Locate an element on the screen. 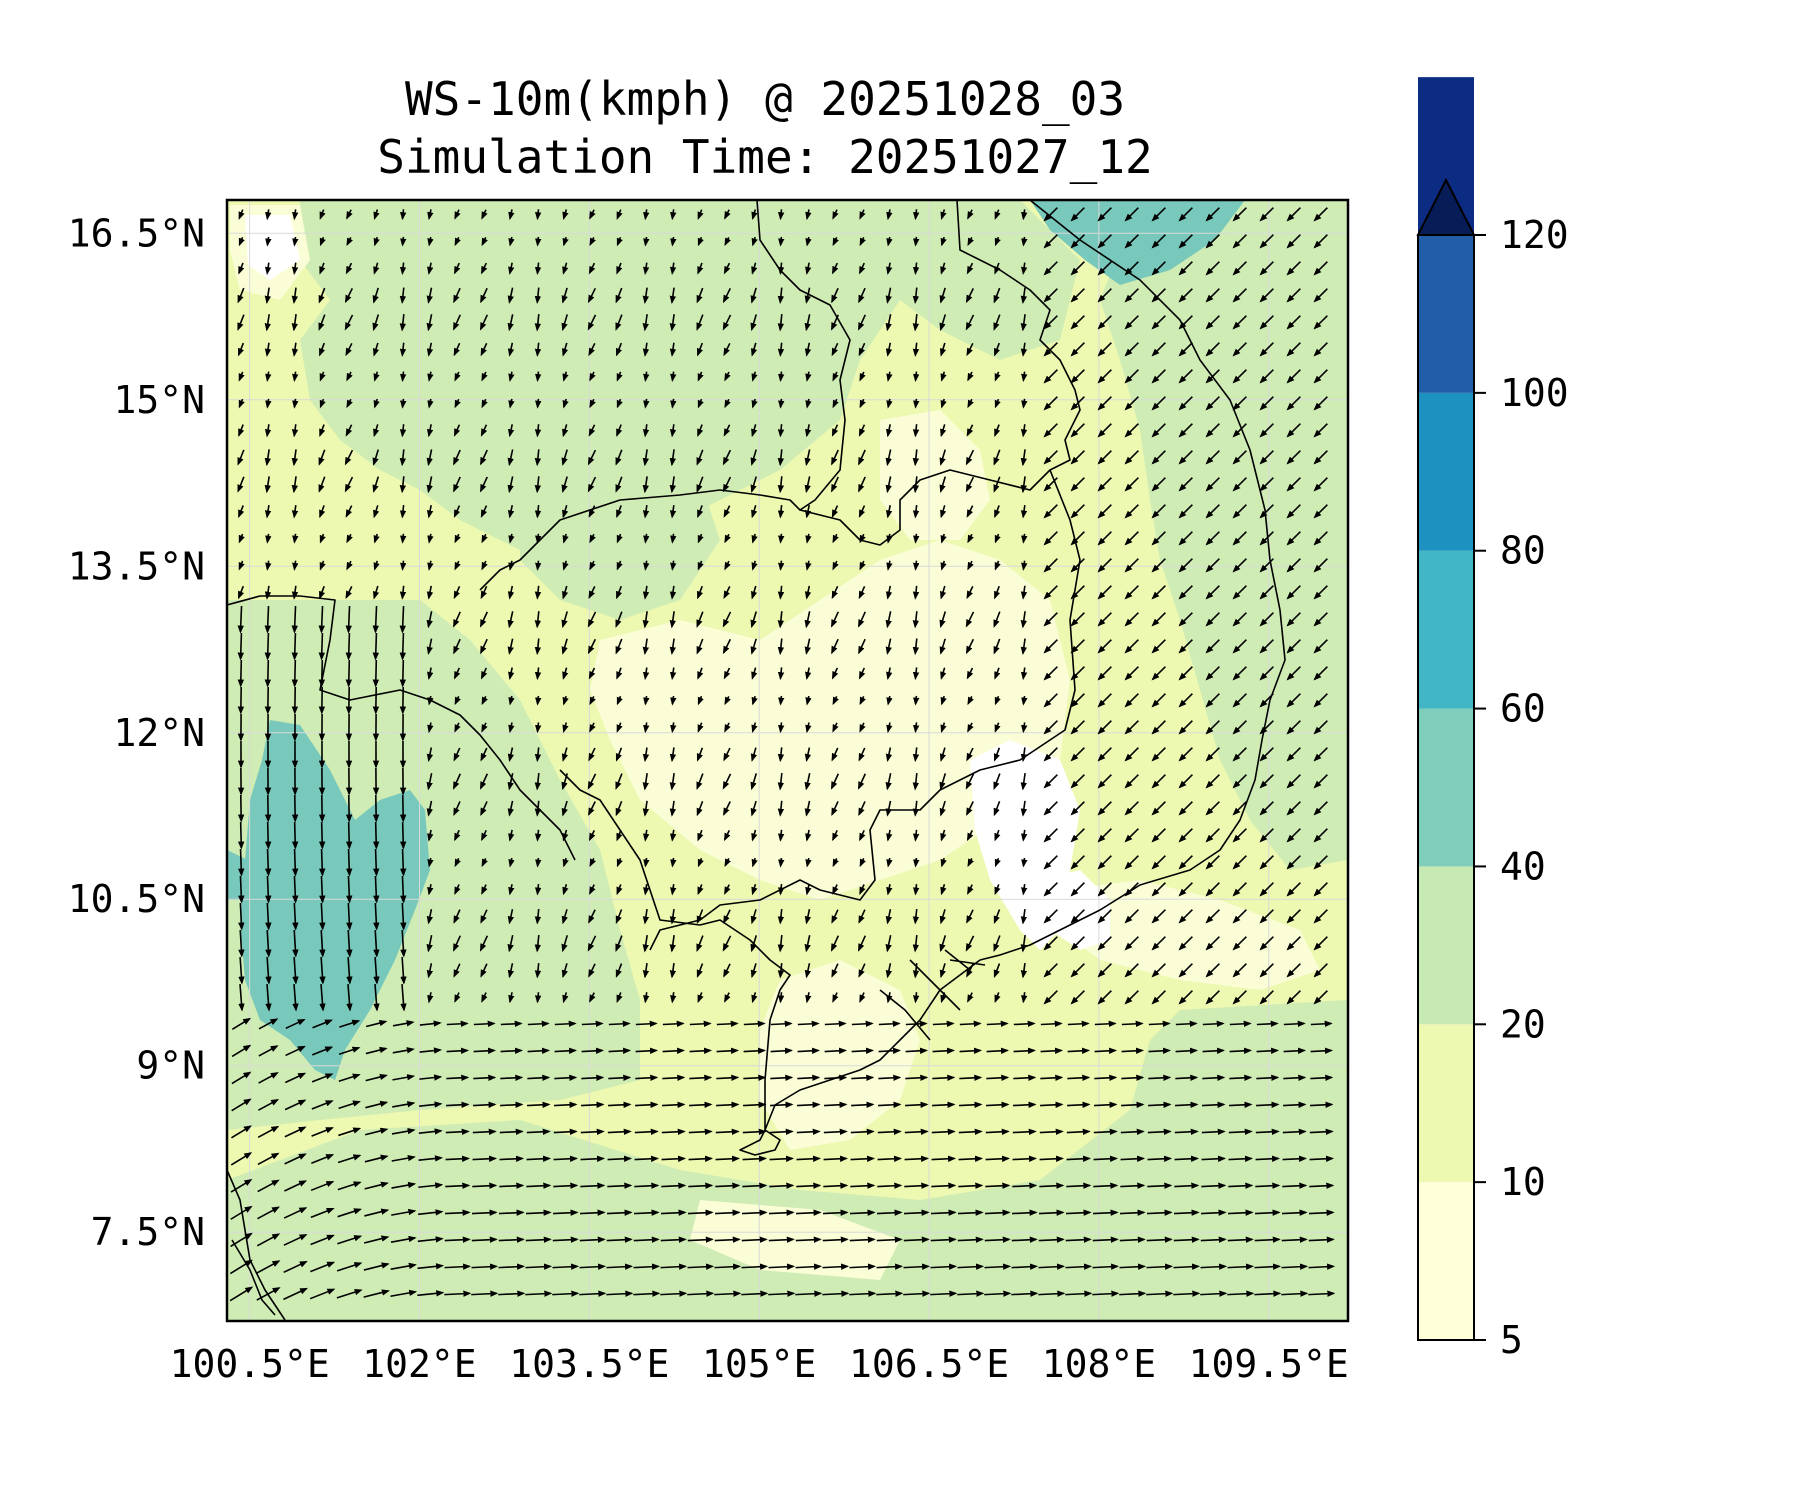 The width and height of the screenshot is (1800, 1505). lat-tick-label: 9°N is located at coordinates (170, 1066).